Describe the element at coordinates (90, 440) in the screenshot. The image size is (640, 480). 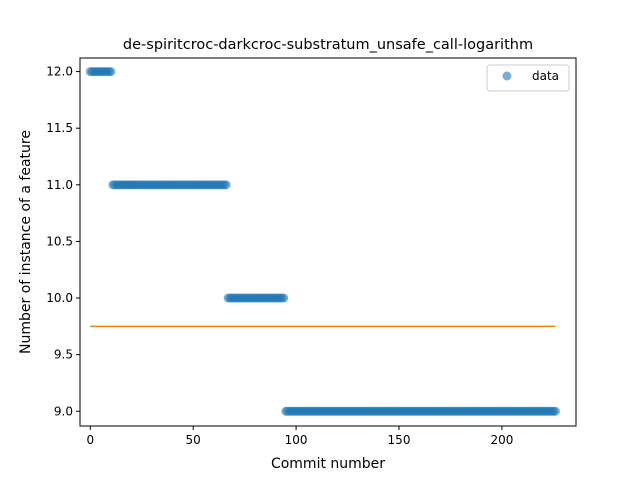
I see `x-tick-label: 0` at that location.